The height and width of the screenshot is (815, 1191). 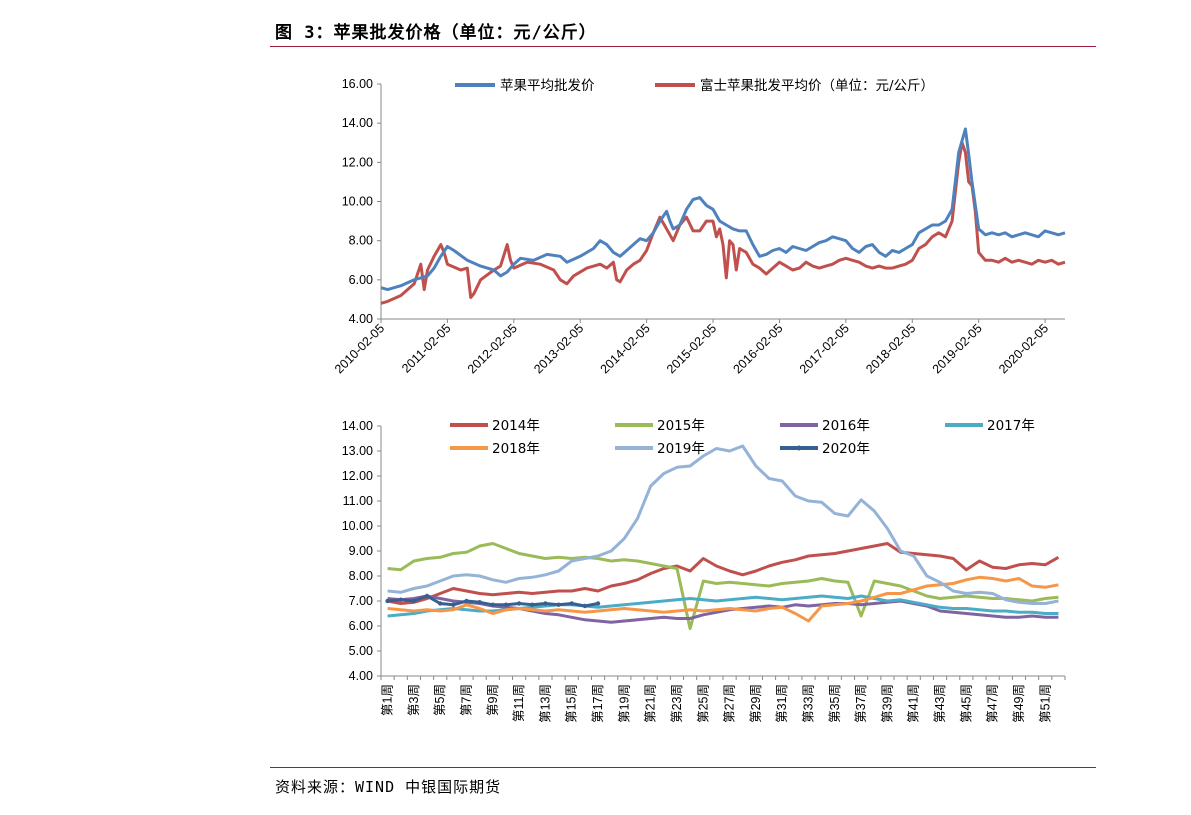 I want to click on legend-label: 2017年, so click(x=1011, y=426).